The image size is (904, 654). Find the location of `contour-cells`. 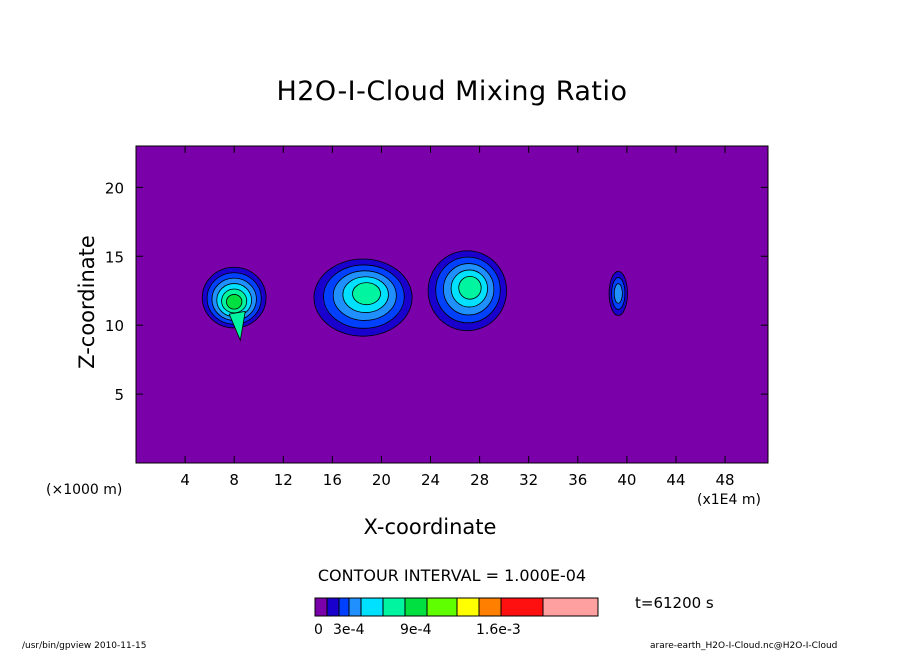

contour-cells is located at coordinates (414, 296).